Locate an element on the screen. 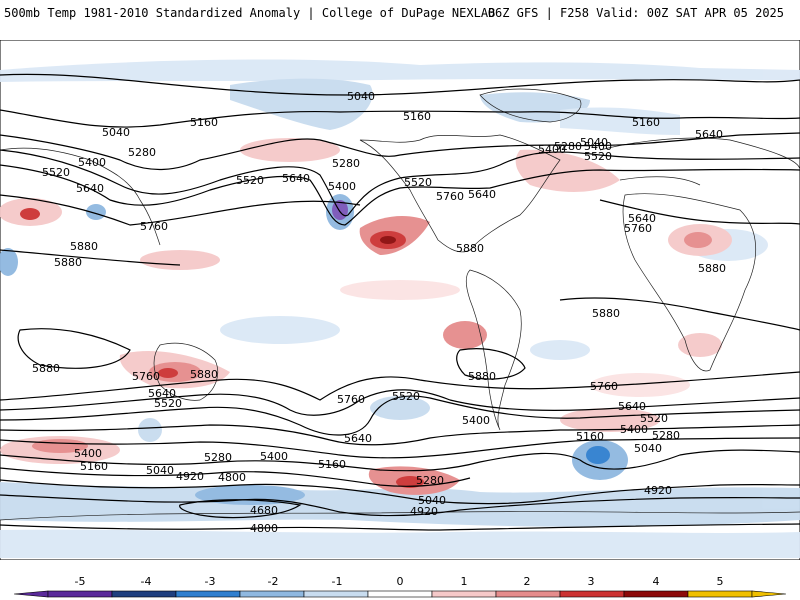  colorbar-arrow-low is located at coordinates (31, 594).